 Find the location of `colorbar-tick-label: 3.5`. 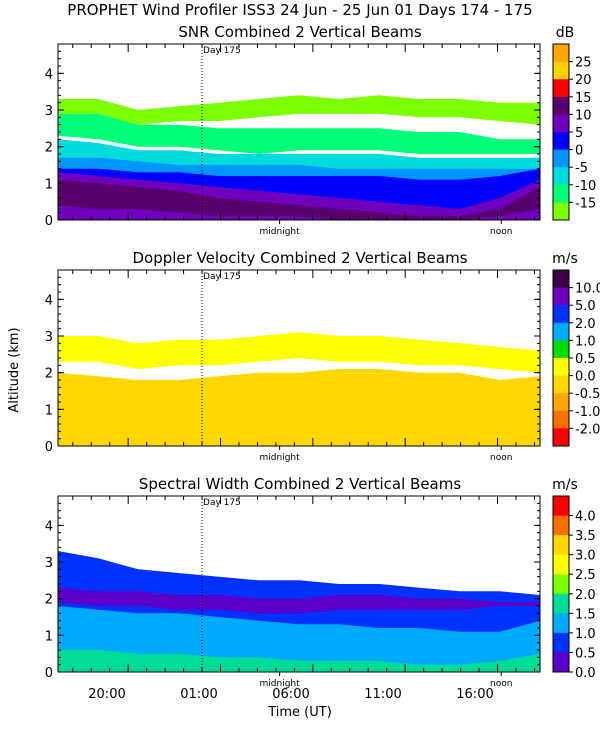

colorbar-tick-label: 3.5 is located at coordinates (585, 536).